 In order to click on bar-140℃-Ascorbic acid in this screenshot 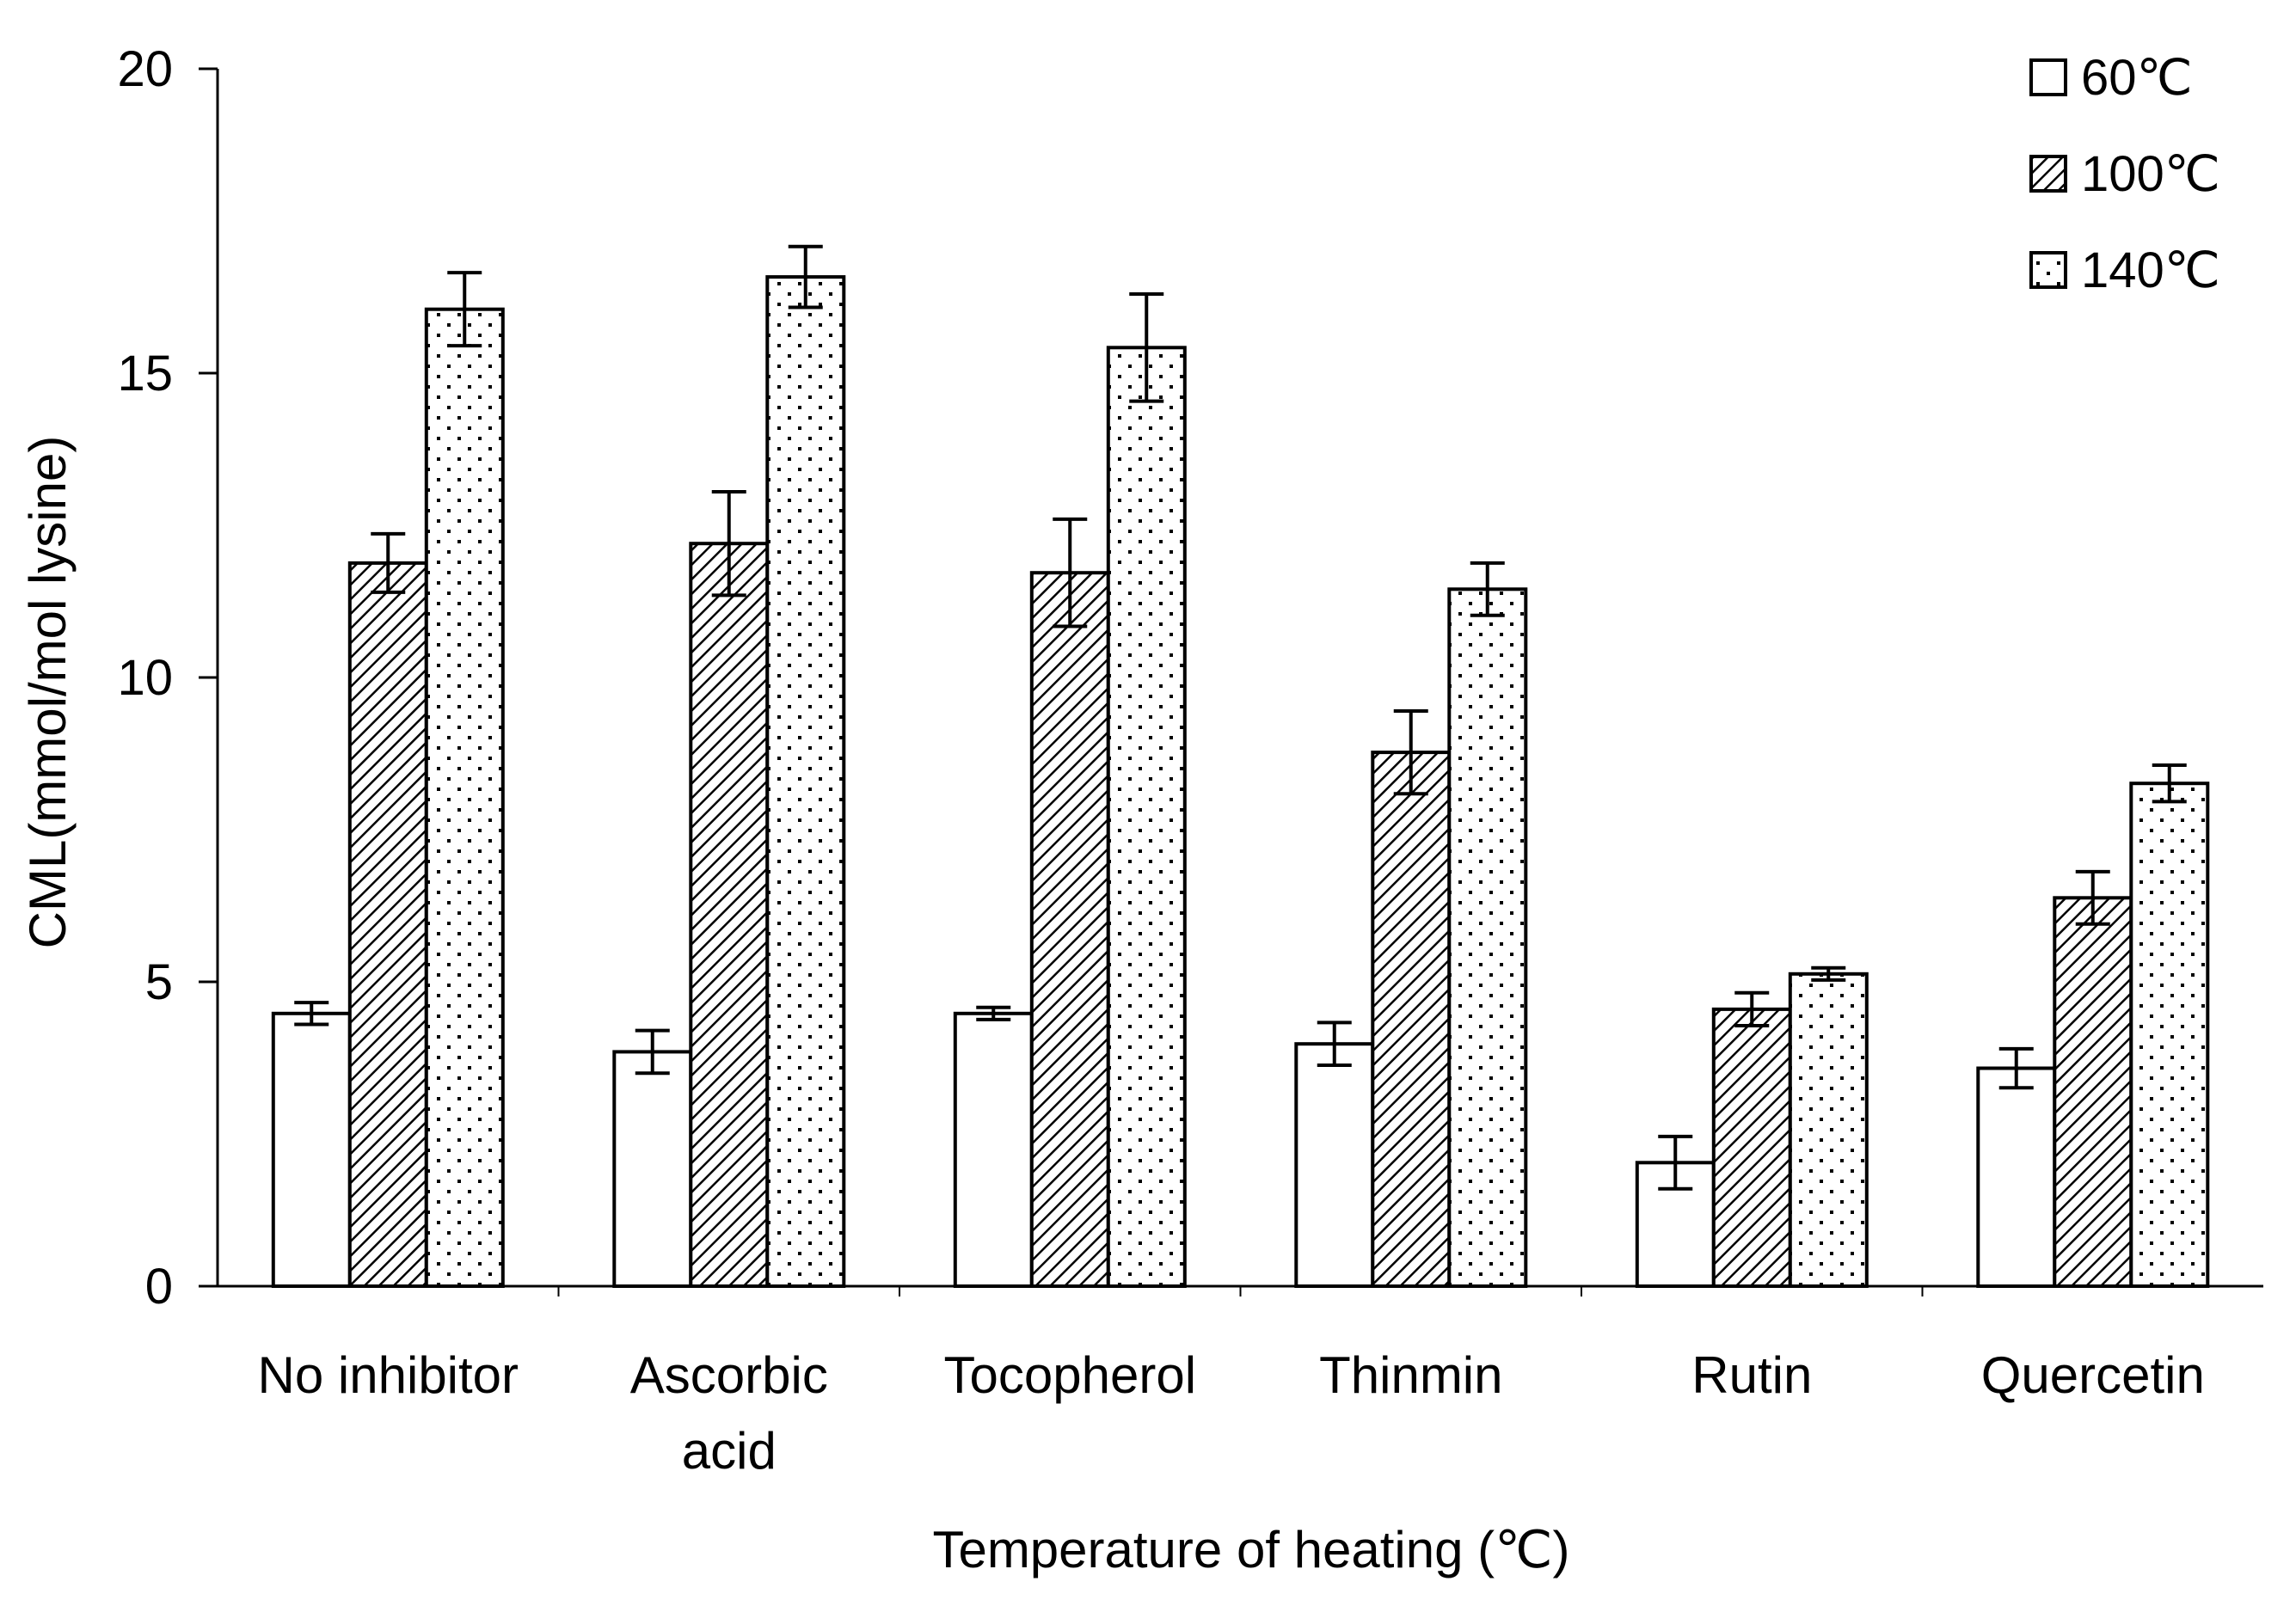, I will do `click(805, 782)`.